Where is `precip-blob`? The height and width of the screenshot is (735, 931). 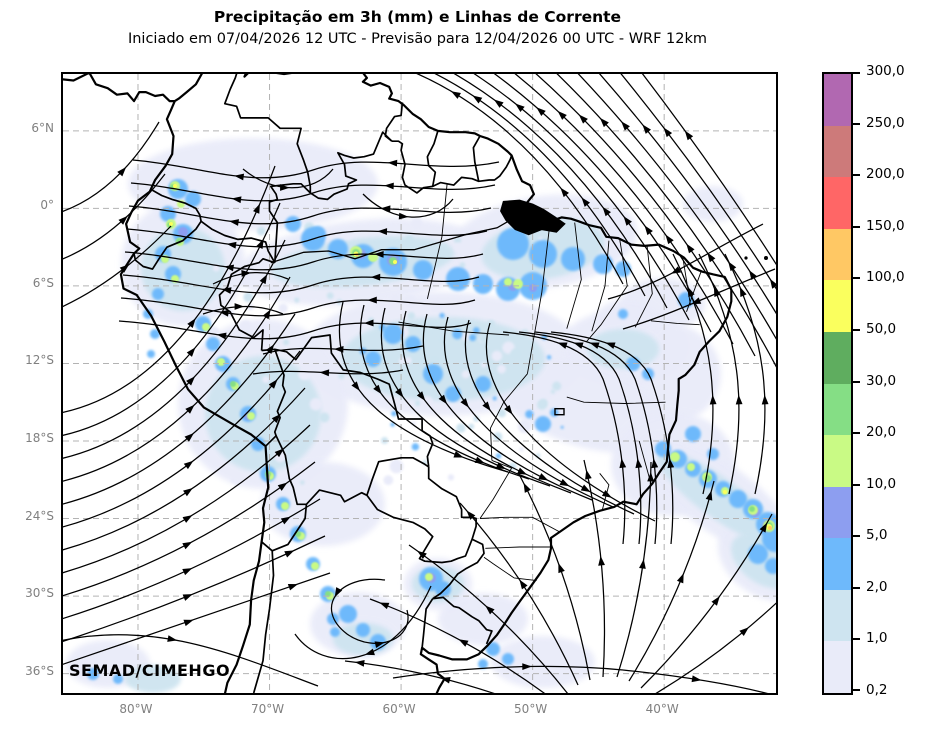
precip-blob is located at coordinates (543, 662).